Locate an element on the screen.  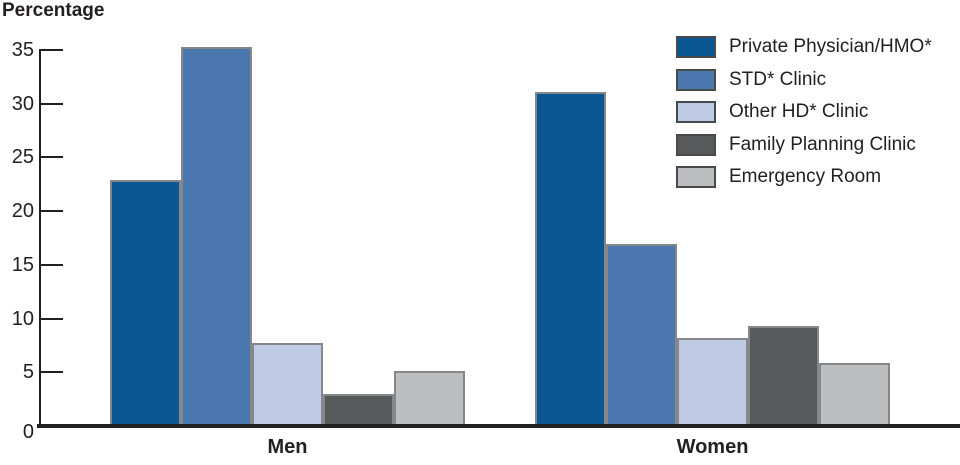
bar-women-emergency-room is located at coordinates (854, 394).